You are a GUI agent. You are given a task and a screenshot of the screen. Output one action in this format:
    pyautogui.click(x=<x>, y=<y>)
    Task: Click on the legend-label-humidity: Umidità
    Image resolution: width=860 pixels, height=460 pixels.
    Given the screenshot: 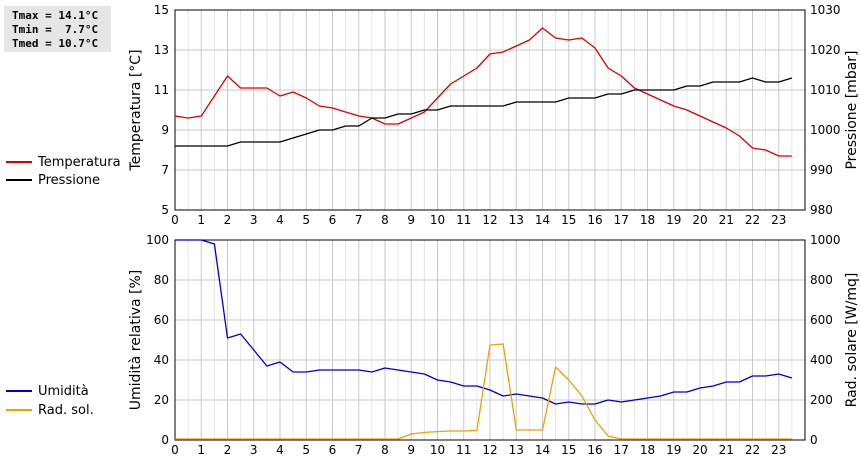 What is the action you would take?
    pyautogui.click(x=63, y=391)
    